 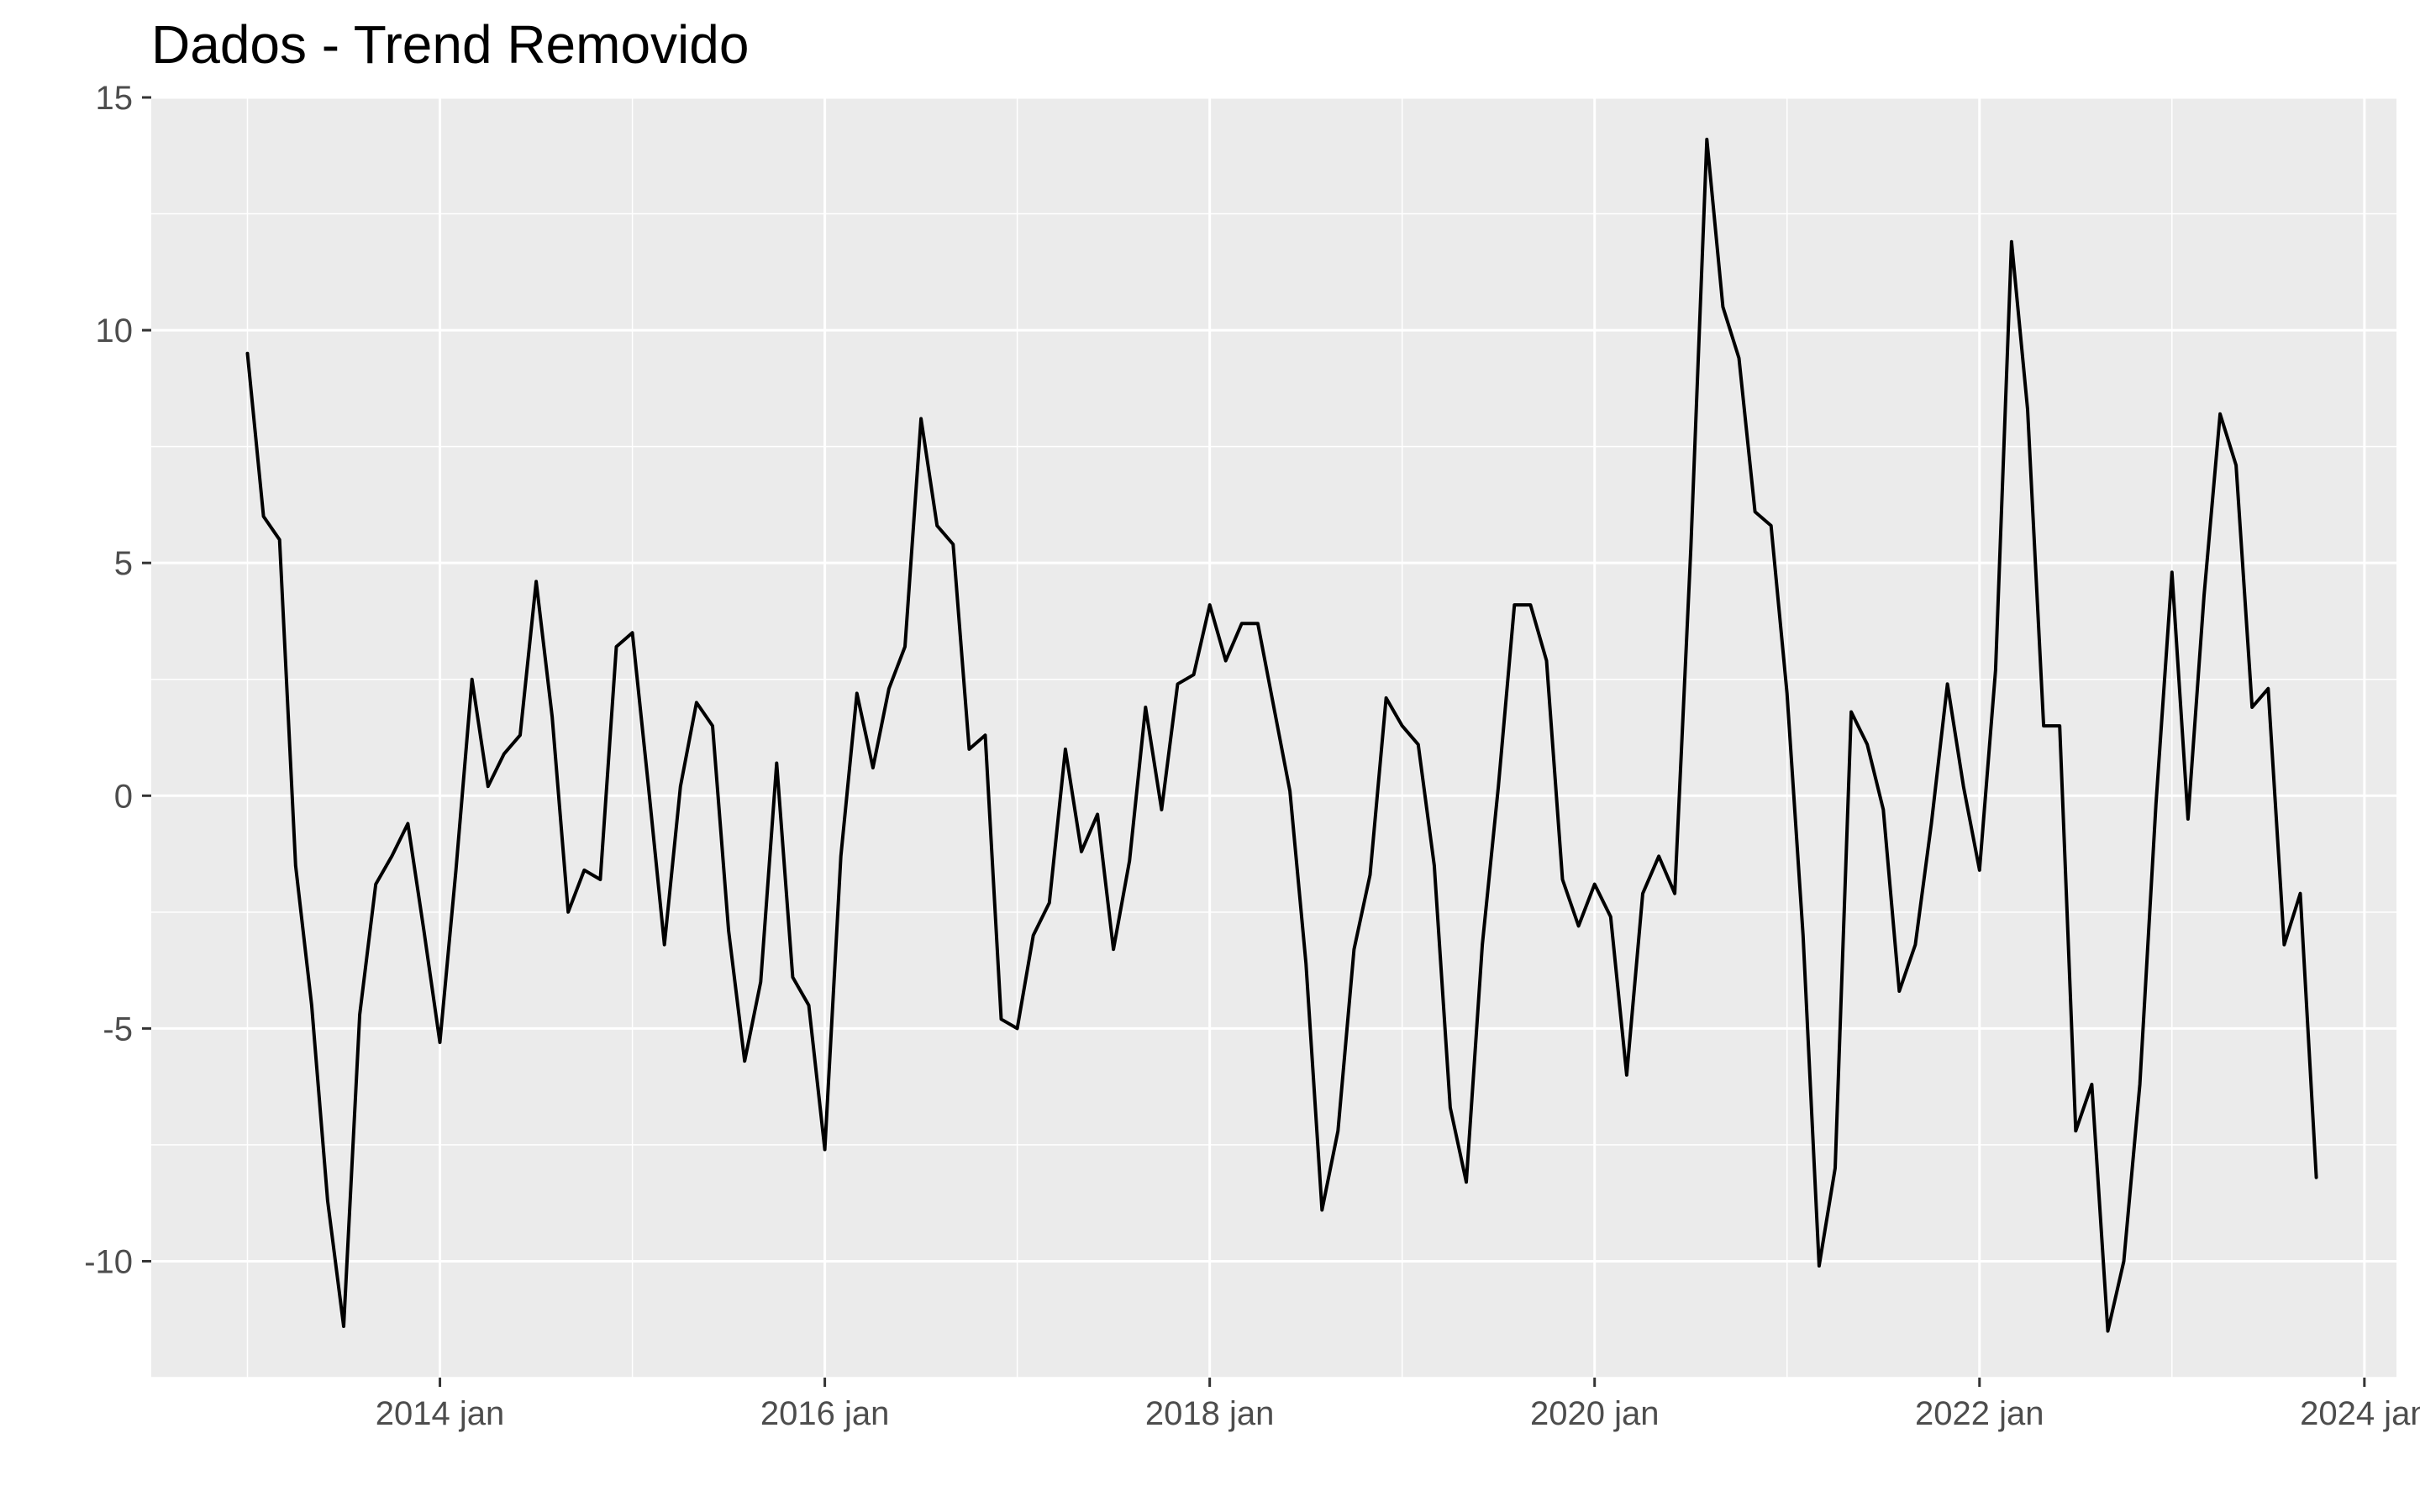 What do you see at coordinates (117, 680) in the screenshot?
I see `y-axis: 15 10 5 0 -5 -10` at bounding box center [117, 680].